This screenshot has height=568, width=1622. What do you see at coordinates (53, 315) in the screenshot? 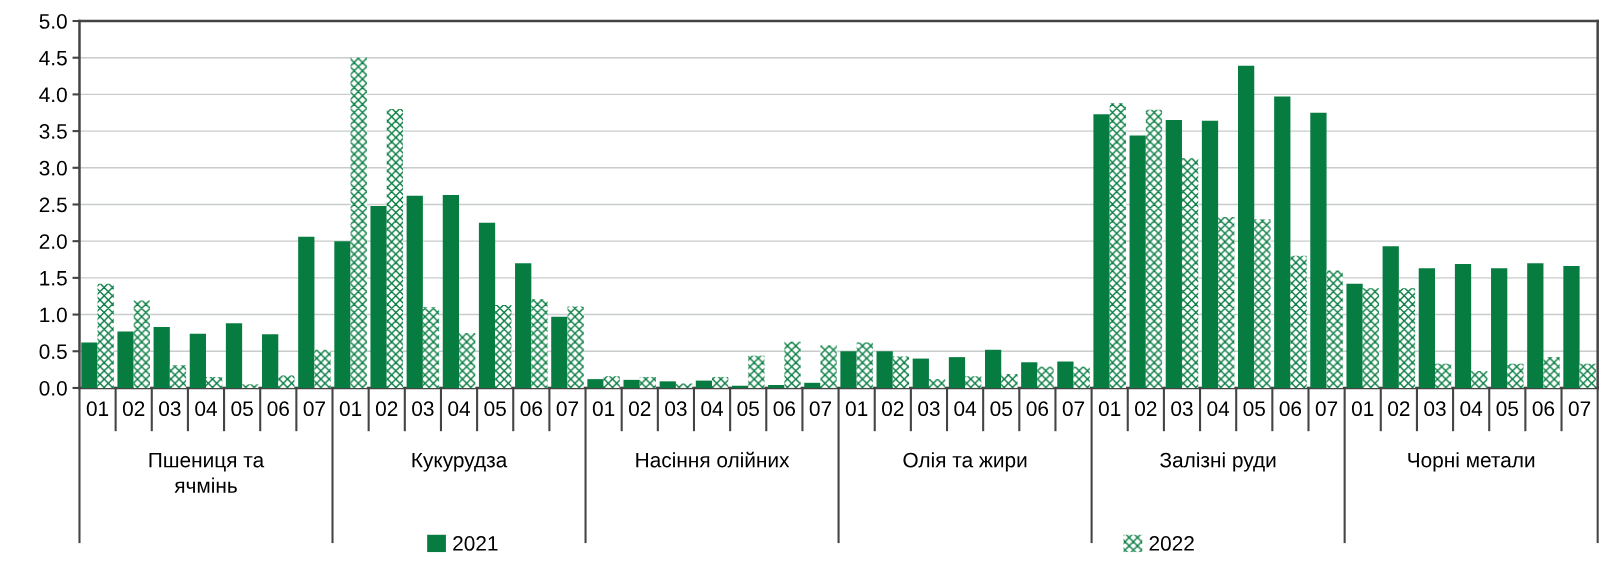
I see `y-tick-label: 1.0` at bounding box center [53, 315].